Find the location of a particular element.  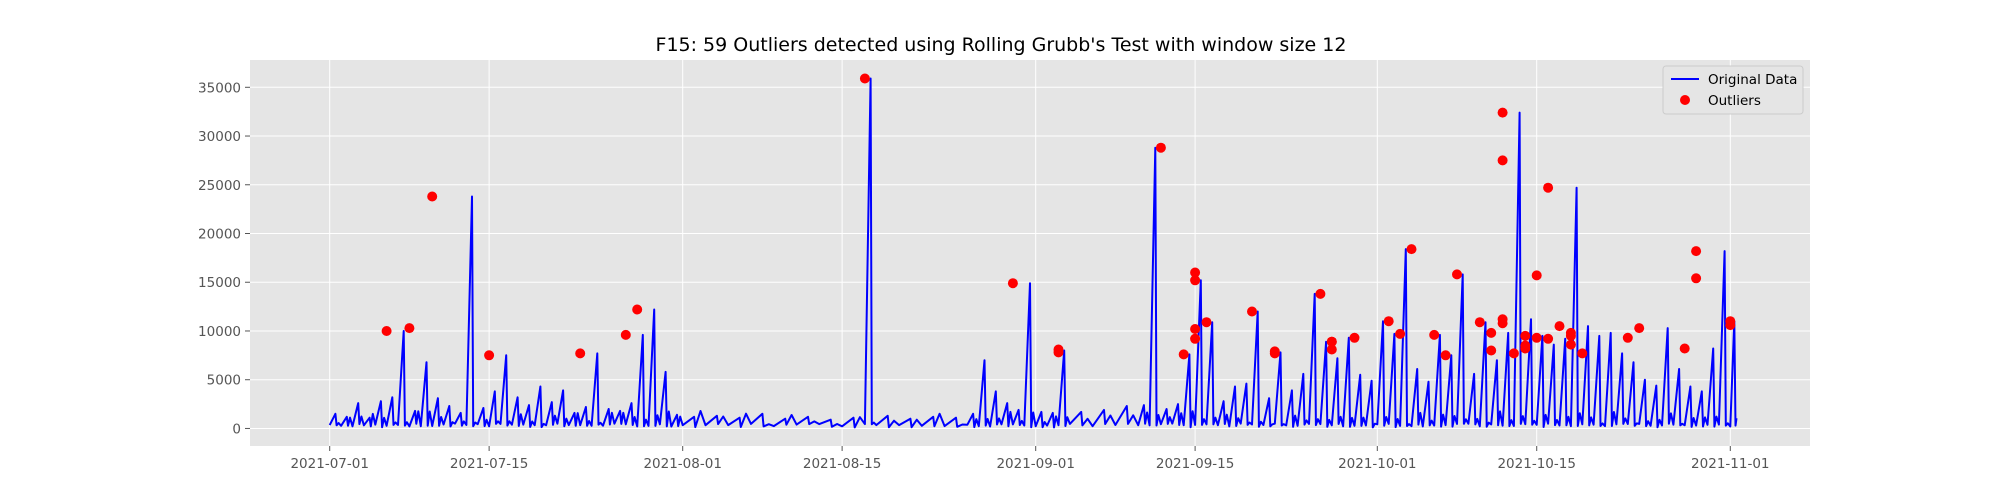

legend-marker-swatch is located at coordinates (1685, 100).